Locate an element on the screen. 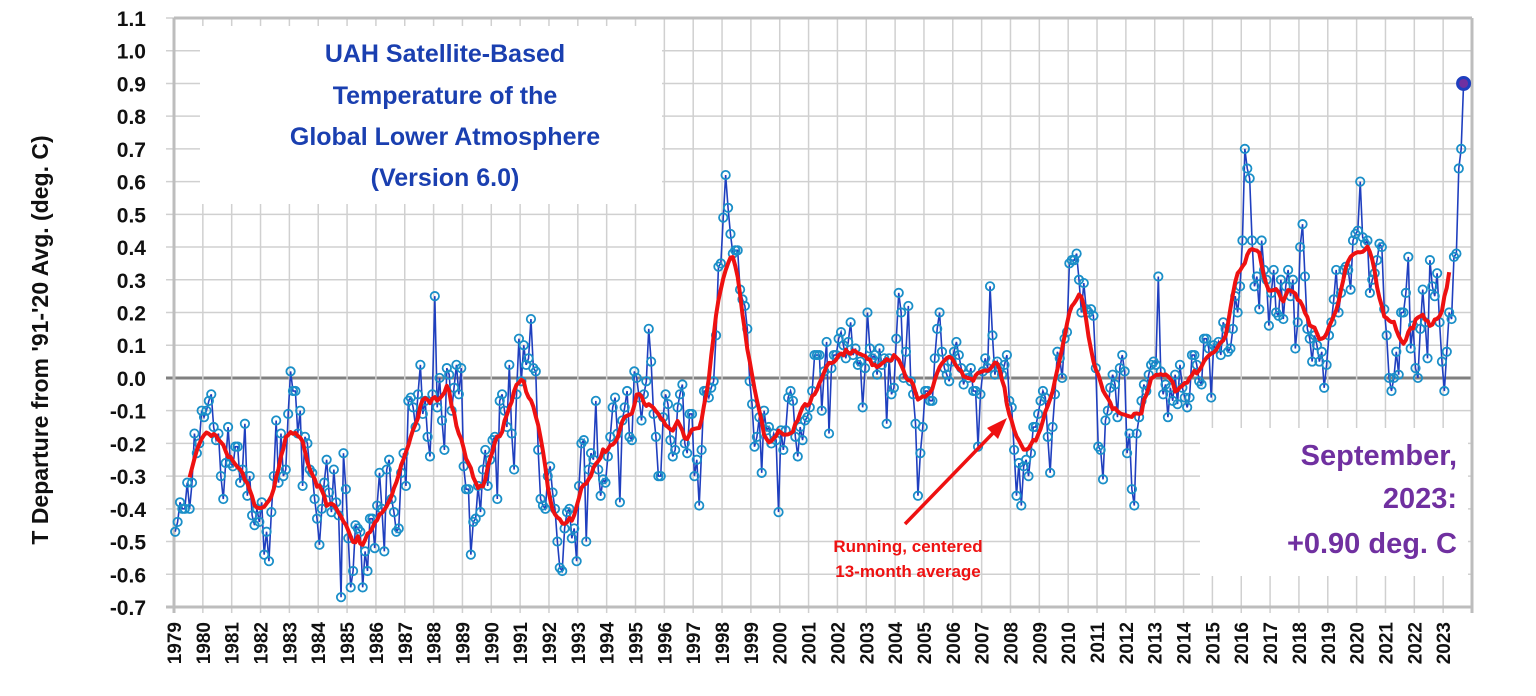  x-tick-label: 1996 is located at coordinates (665, 643).